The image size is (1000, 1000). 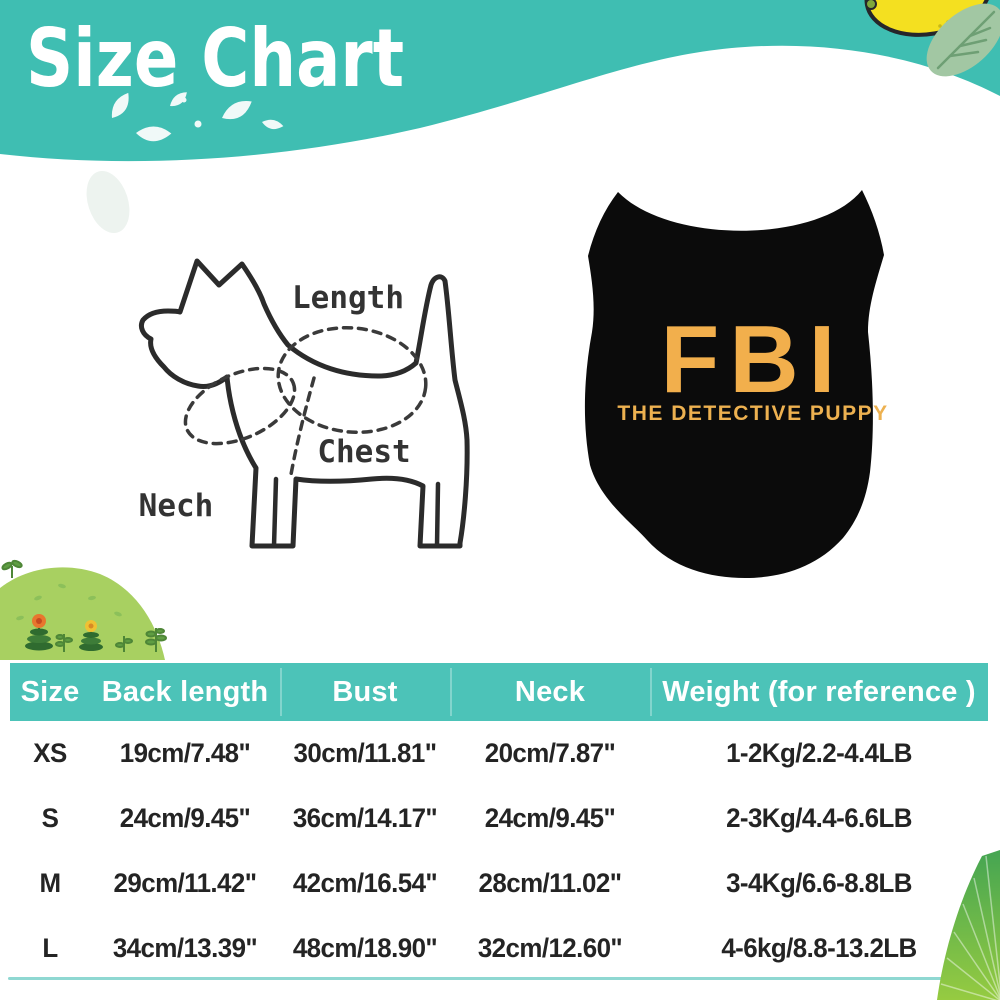 What do you see at coordinates (365, 691) in the screenshot?
I see `header-cell-bust: Bust` at bounding box center [365, 691].